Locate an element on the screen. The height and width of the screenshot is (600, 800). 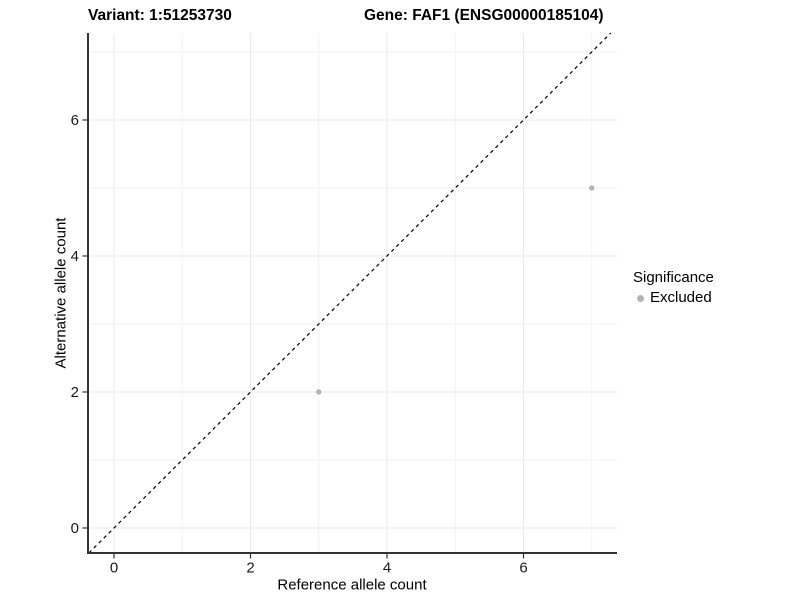
plot-title-gene: Gene: FAF1 (ENSG00000185104) is located at coordinates (484, 15).